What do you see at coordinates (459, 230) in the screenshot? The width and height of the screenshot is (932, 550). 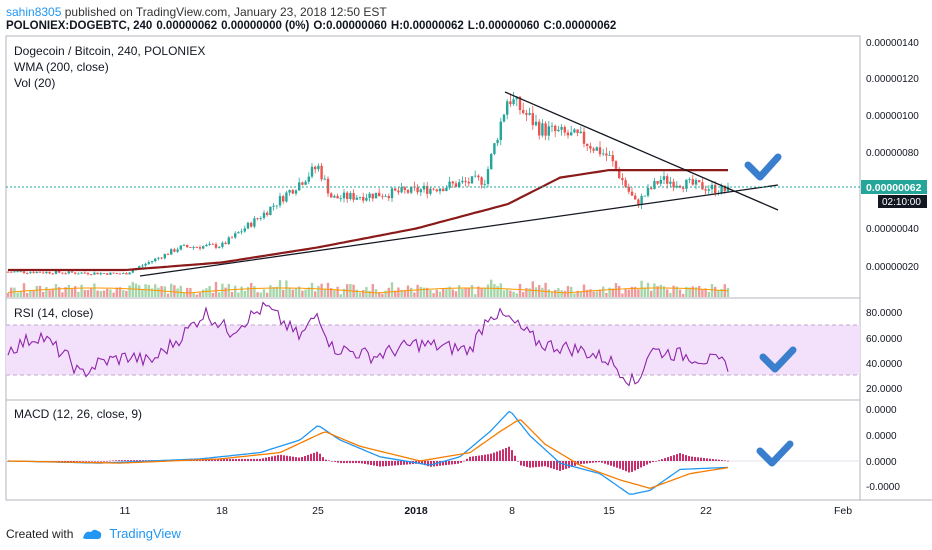 I see `ascending-trendline` at bounding box center [459, 230].